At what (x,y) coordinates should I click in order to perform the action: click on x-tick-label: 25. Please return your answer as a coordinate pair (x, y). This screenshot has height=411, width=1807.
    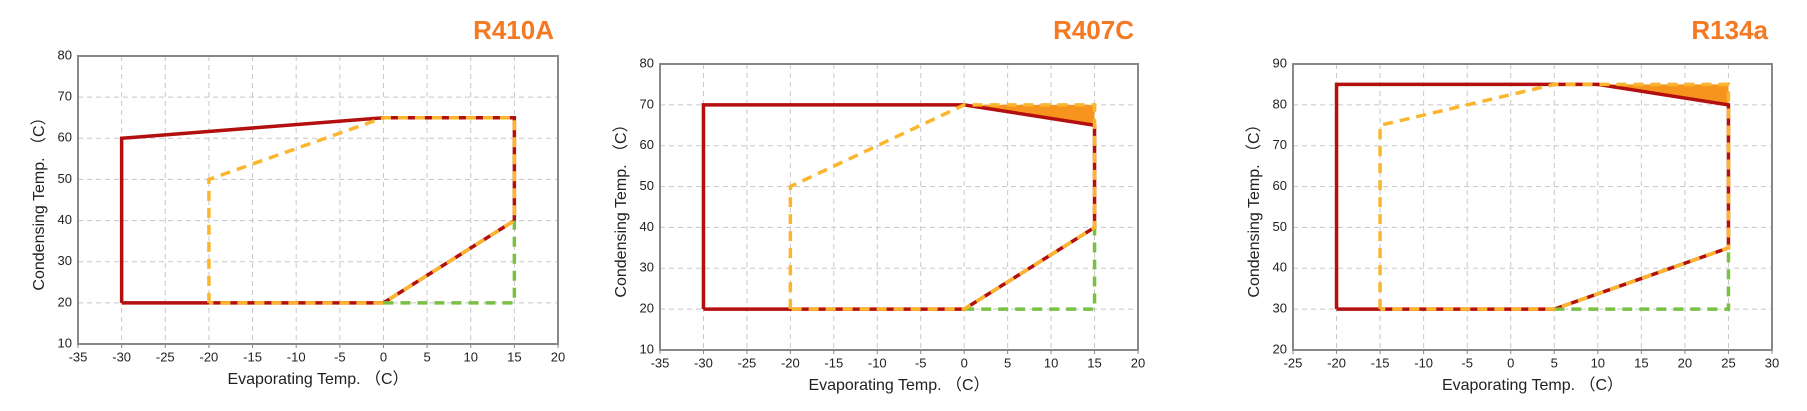
    Looking at the image, I should click on (1728, 362).